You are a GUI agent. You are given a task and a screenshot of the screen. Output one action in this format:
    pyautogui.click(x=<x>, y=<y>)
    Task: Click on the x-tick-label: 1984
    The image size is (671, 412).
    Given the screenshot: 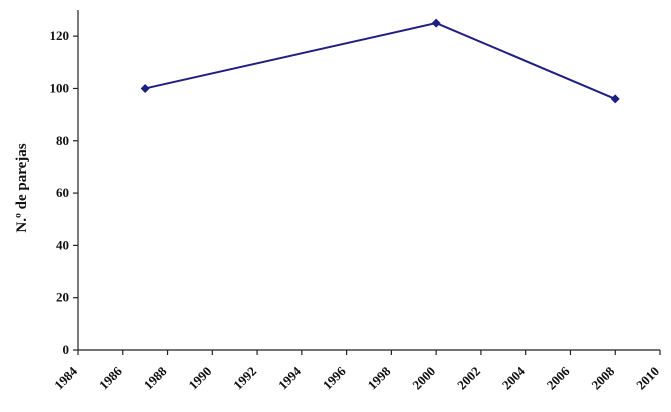 What is the action you would take?
    pyautogui.click(x=65, y=377)
    